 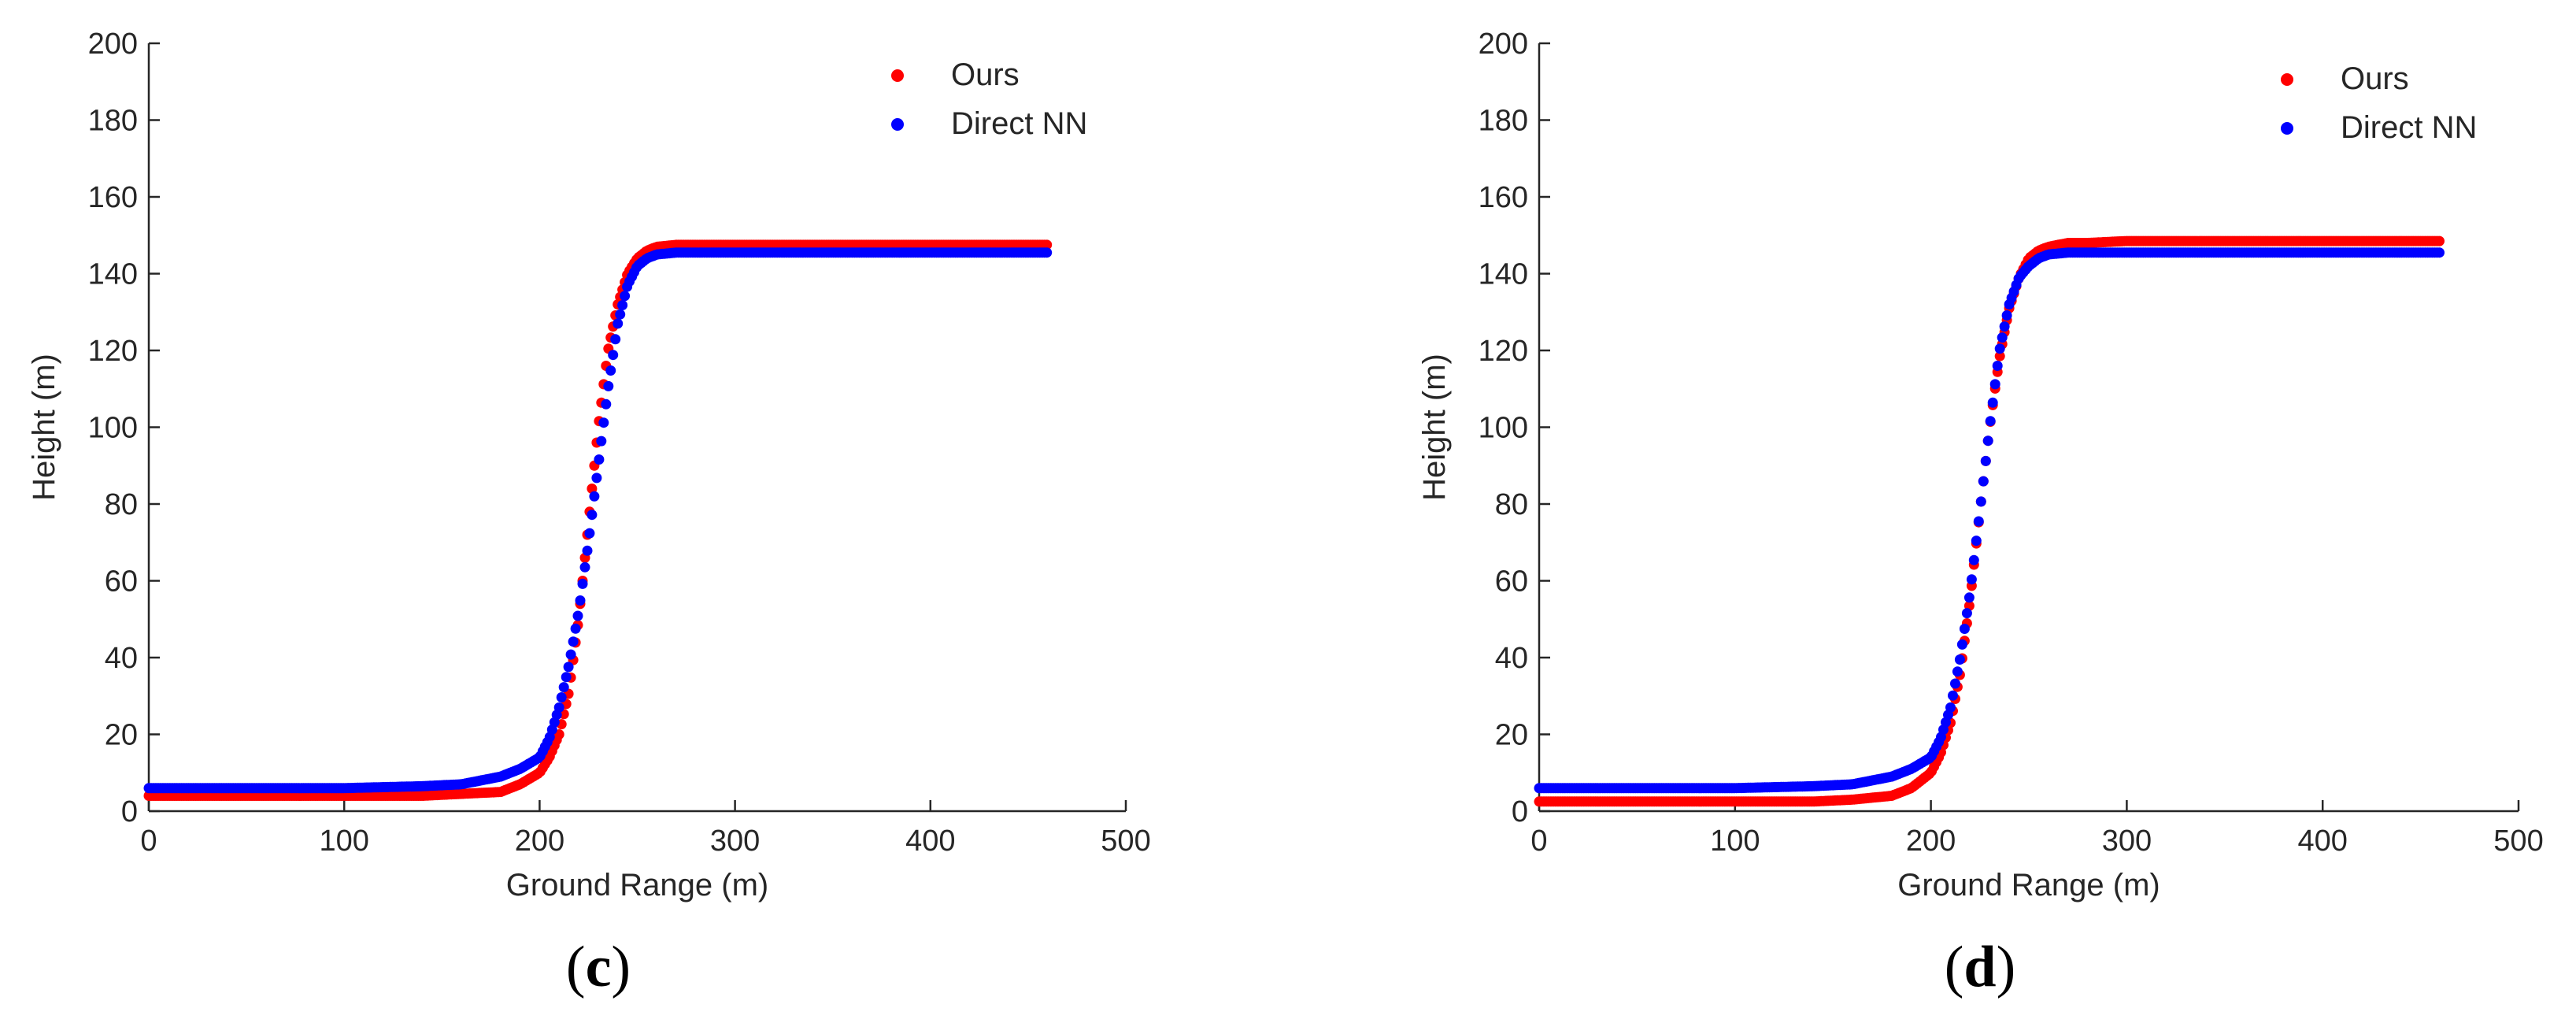 I want to click on legend: Ours Direct NN, so click(x=2379, y=103).